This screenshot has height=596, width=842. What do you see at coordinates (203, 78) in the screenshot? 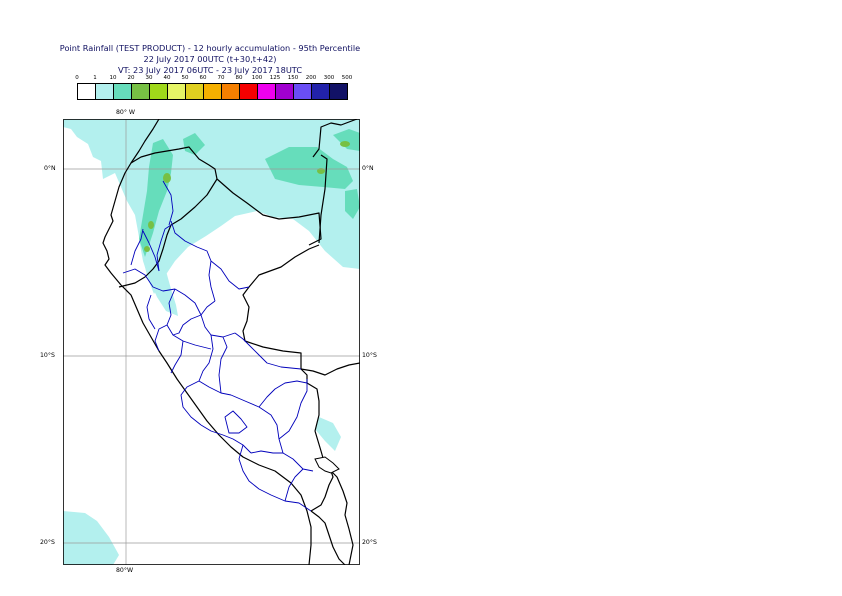
I see `legend-threshold-label: 60` at bounding box center [203, 78].